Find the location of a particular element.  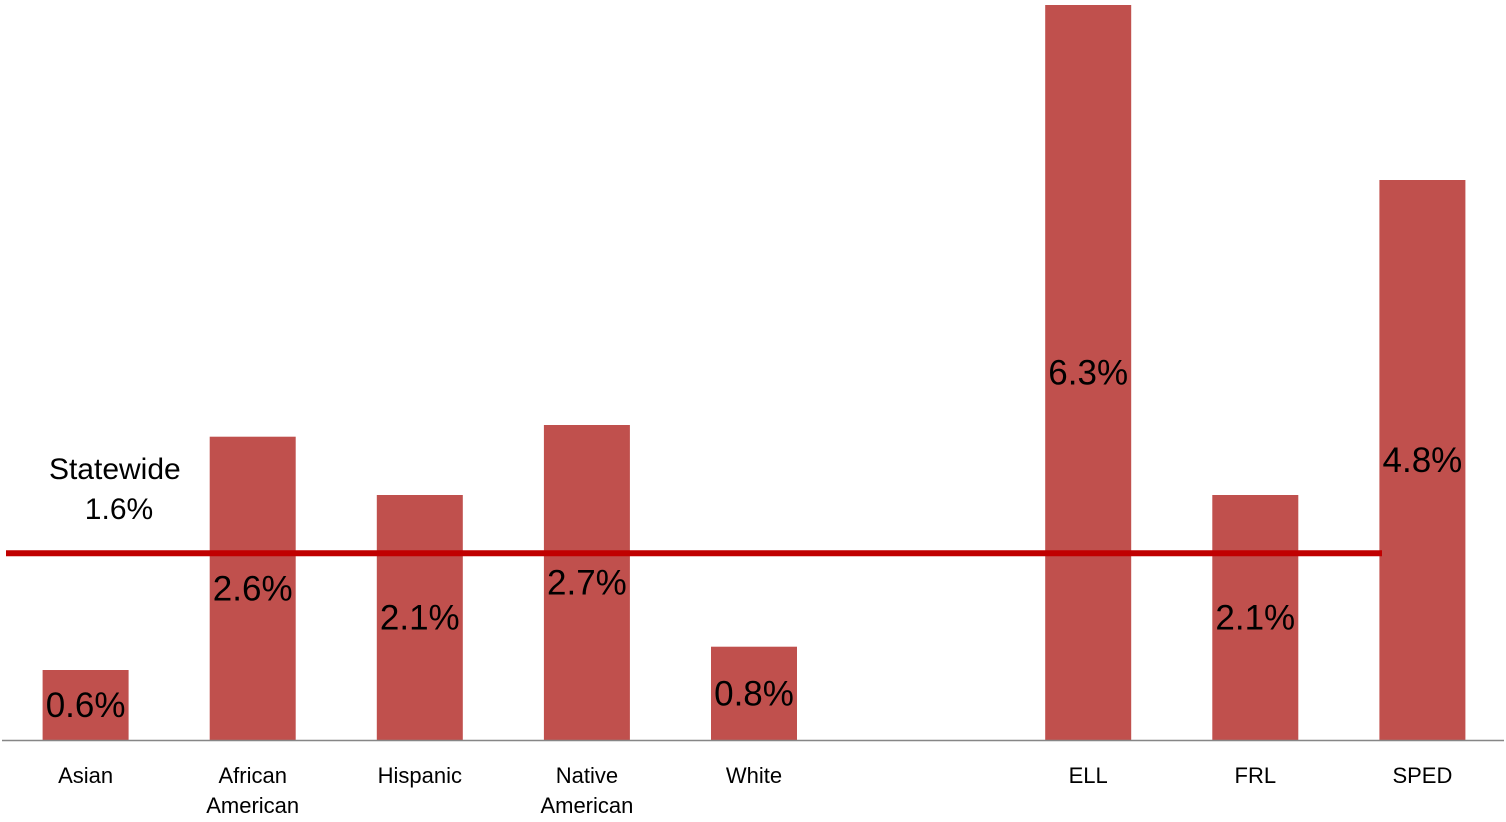

bar-value-label: 0.8% is located at coordinates (754, 693).